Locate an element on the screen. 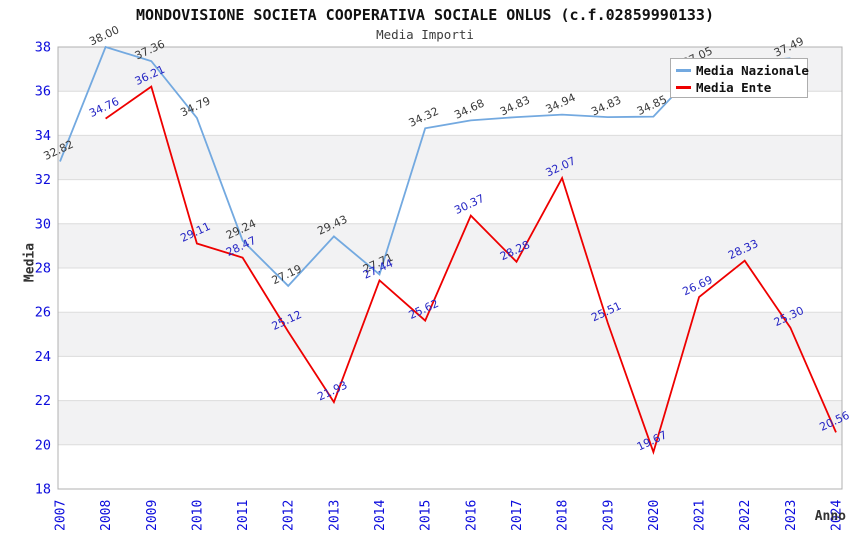  y-tick-label: 34 is located at coordinates (43, 136).